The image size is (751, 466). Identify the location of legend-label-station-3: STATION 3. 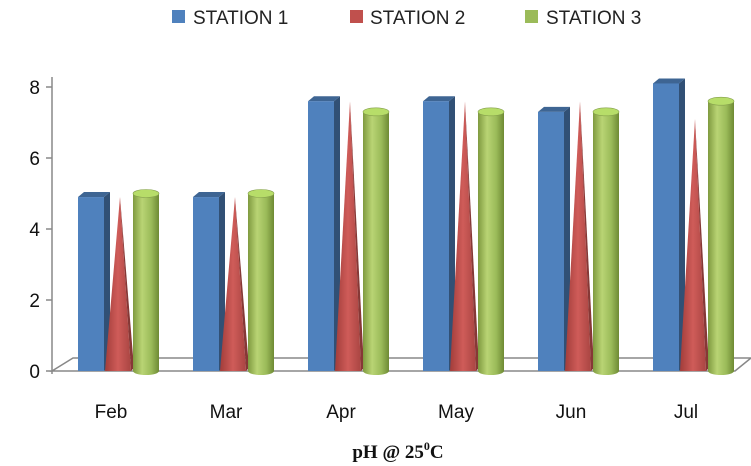
(593, 18).